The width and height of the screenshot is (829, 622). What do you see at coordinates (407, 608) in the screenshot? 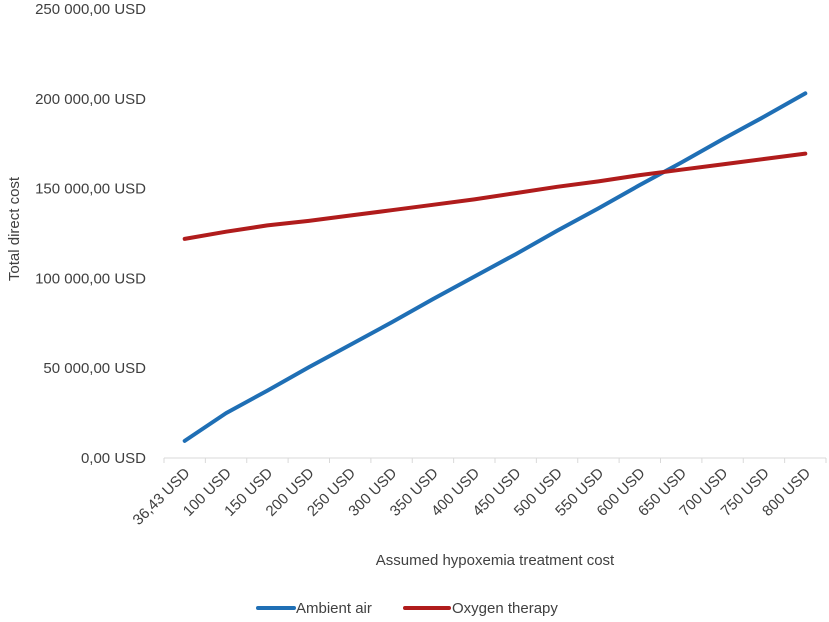
I see `legend: Ambient air Oxygen therapy` at bounding box center [407, 608].